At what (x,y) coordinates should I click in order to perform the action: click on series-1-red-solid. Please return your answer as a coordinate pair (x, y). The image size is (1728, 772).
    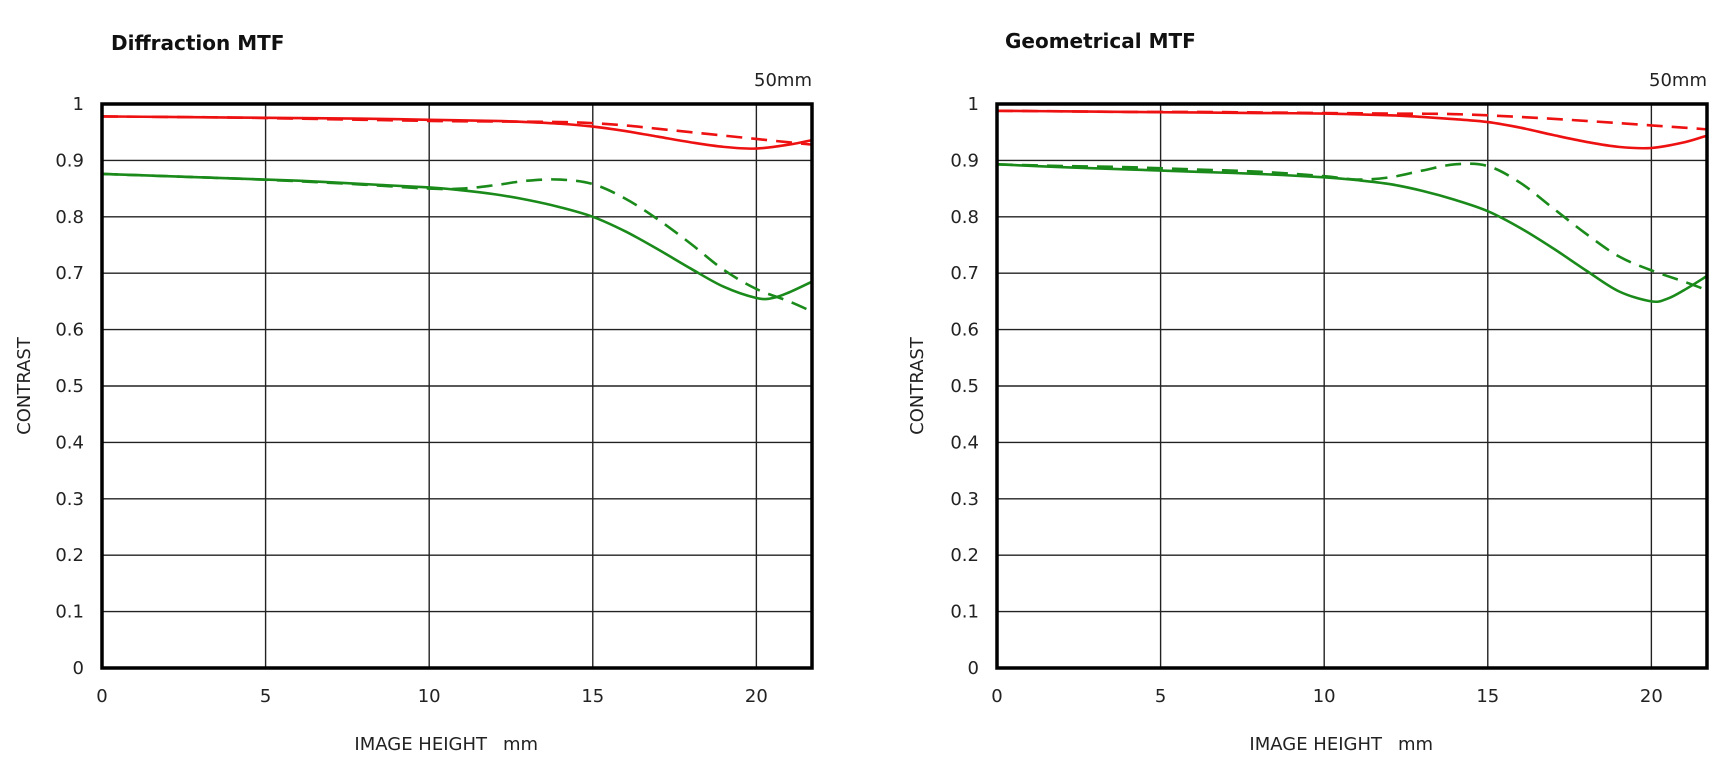
    Looking at the image, I should click on (1352, 129).